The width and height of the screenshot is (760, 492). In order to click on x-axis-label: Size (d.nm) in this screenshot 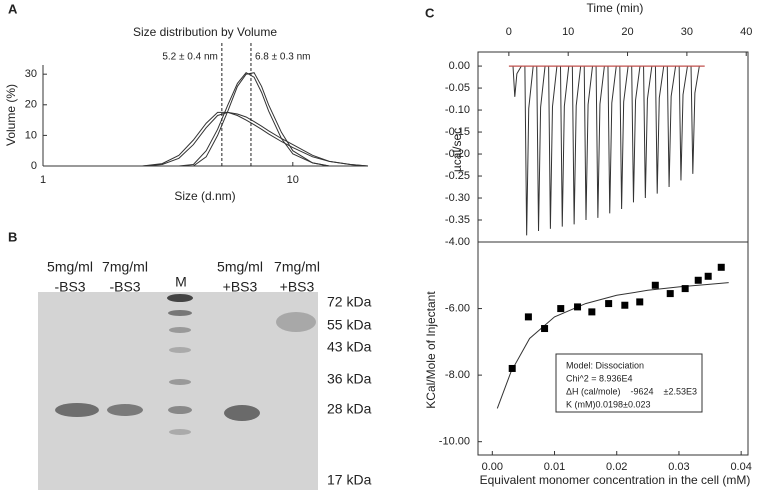, I will do `click(204, 196)`.